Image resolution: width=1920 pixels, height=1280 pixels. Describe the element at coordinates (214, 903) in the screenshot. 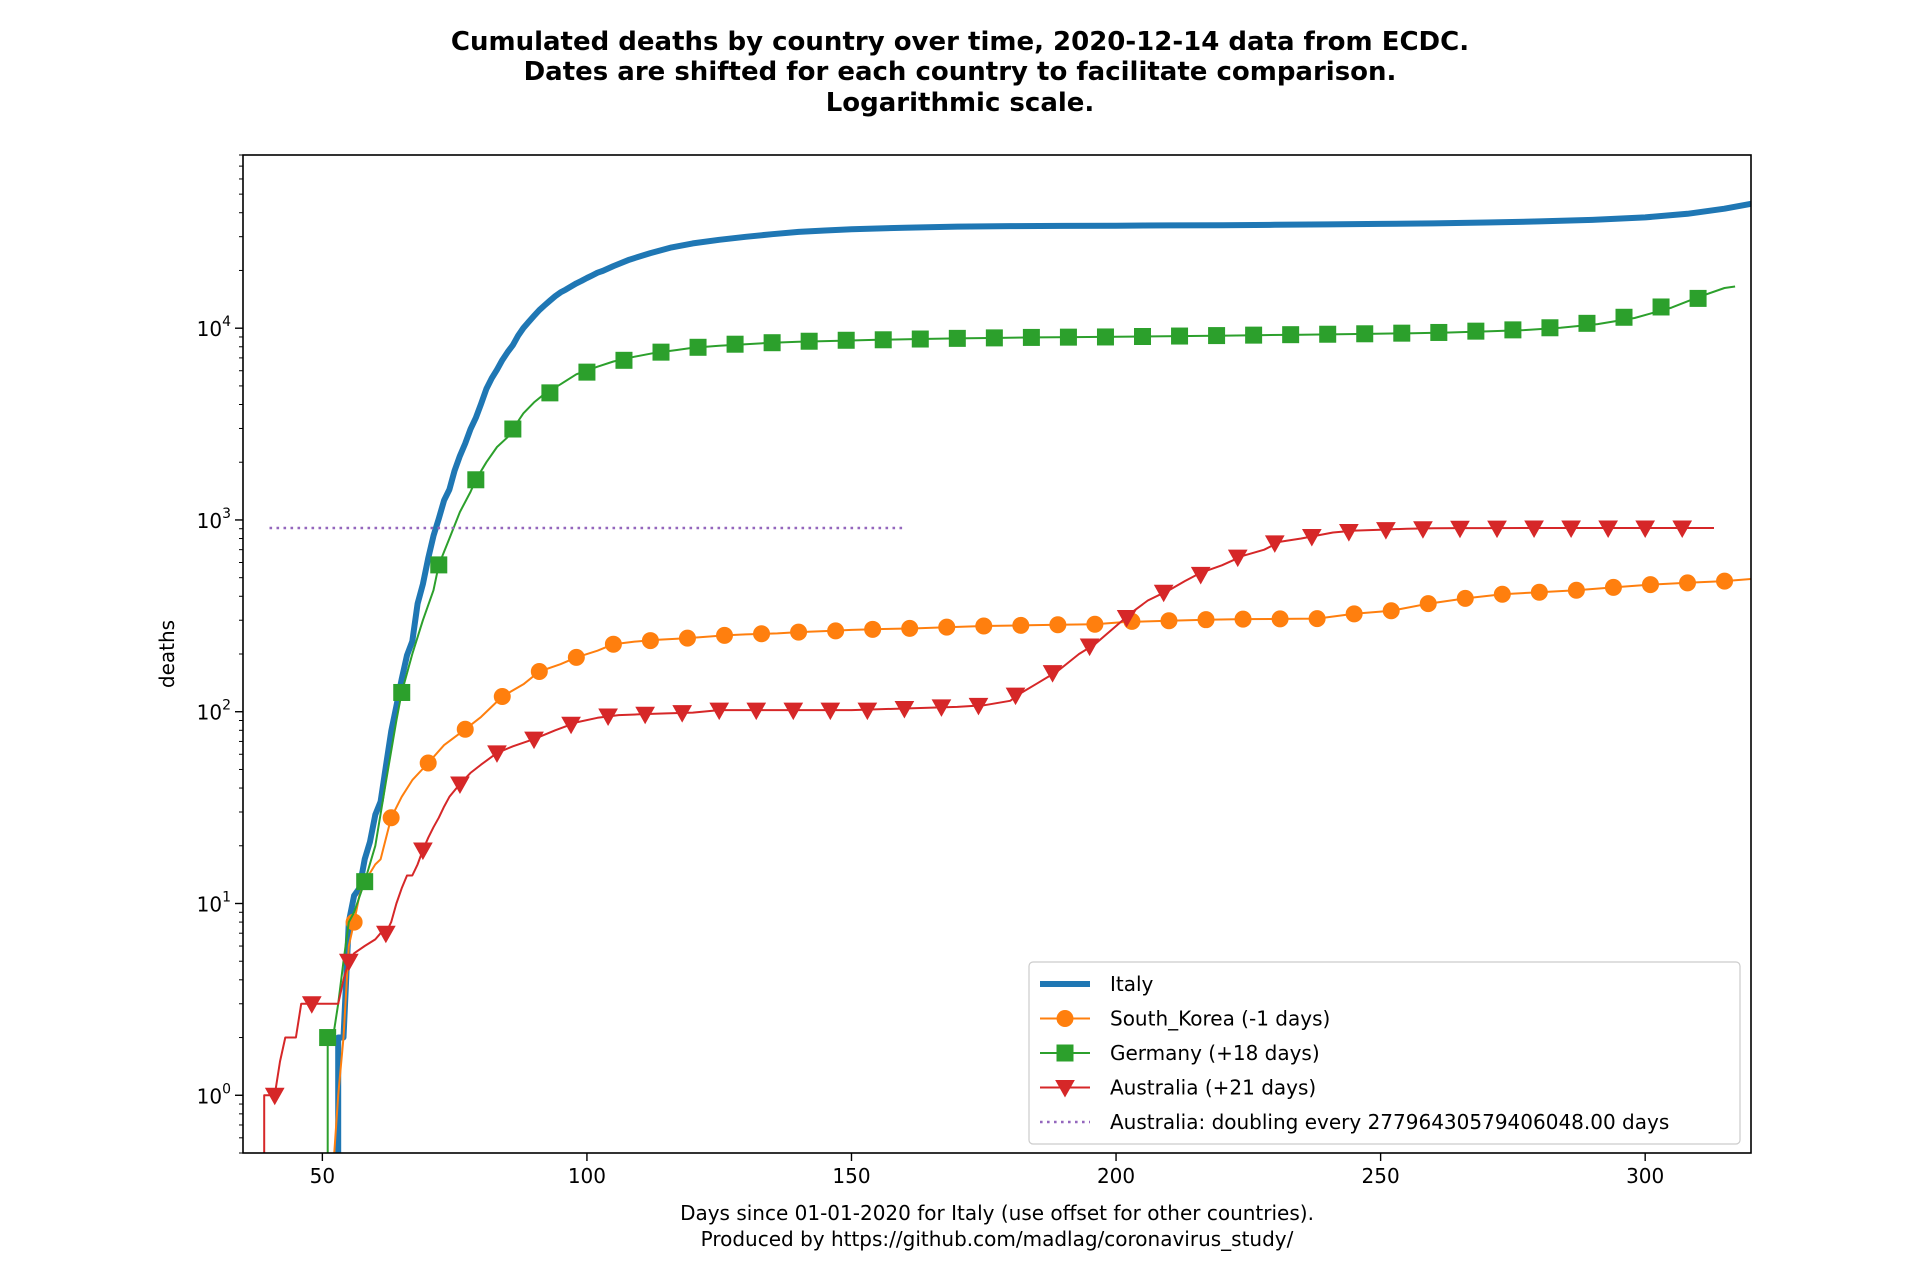

I see `y-tick-label: 10¹` at that location.